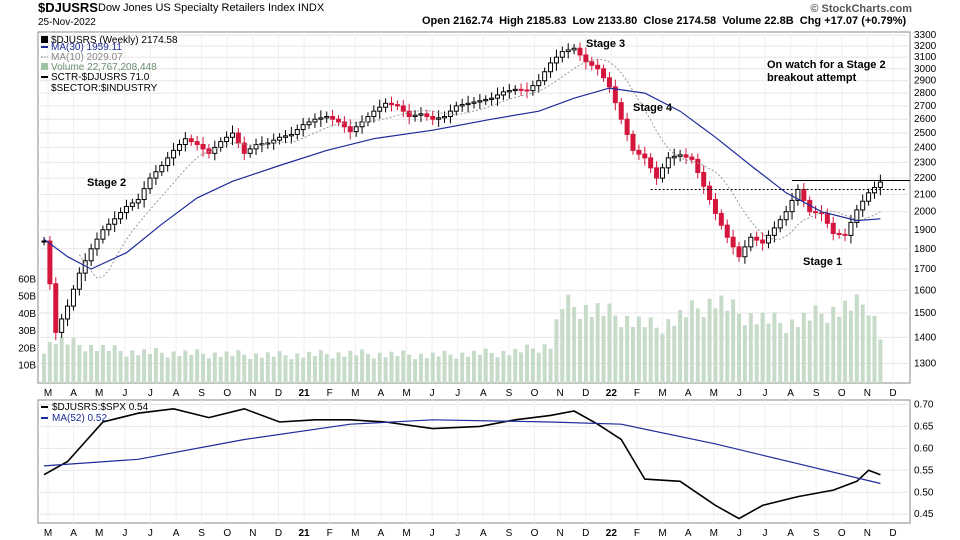  Describe the element at coordinates (462, 452) in the screenshot. I see `rs-ma52-line` at that location.